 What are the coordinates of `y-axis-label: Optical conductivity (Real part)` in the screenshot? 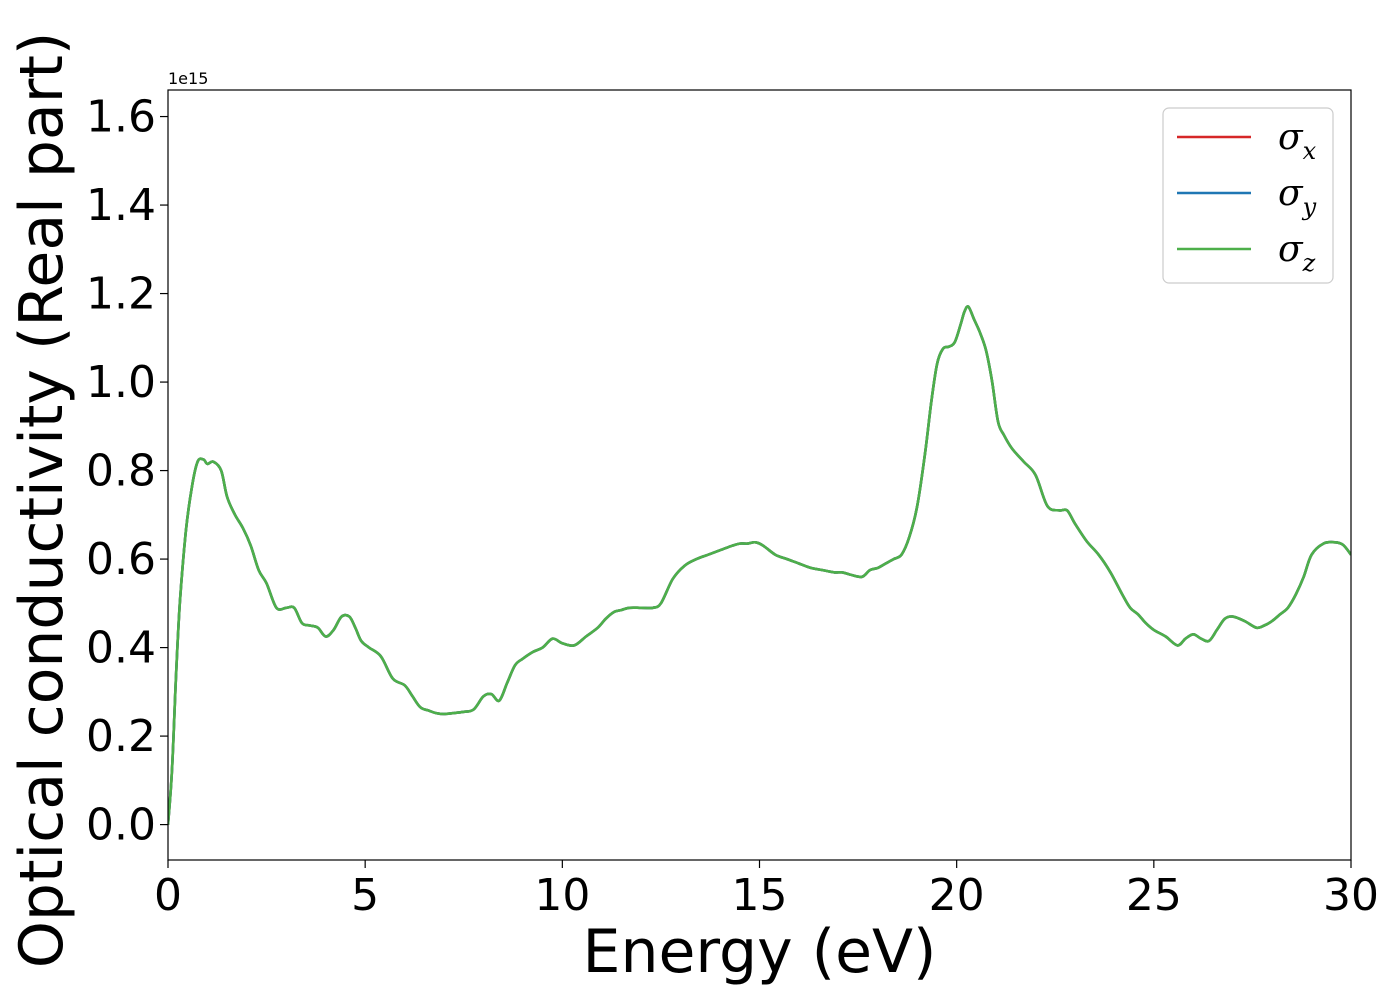 It's located at (42, 500).